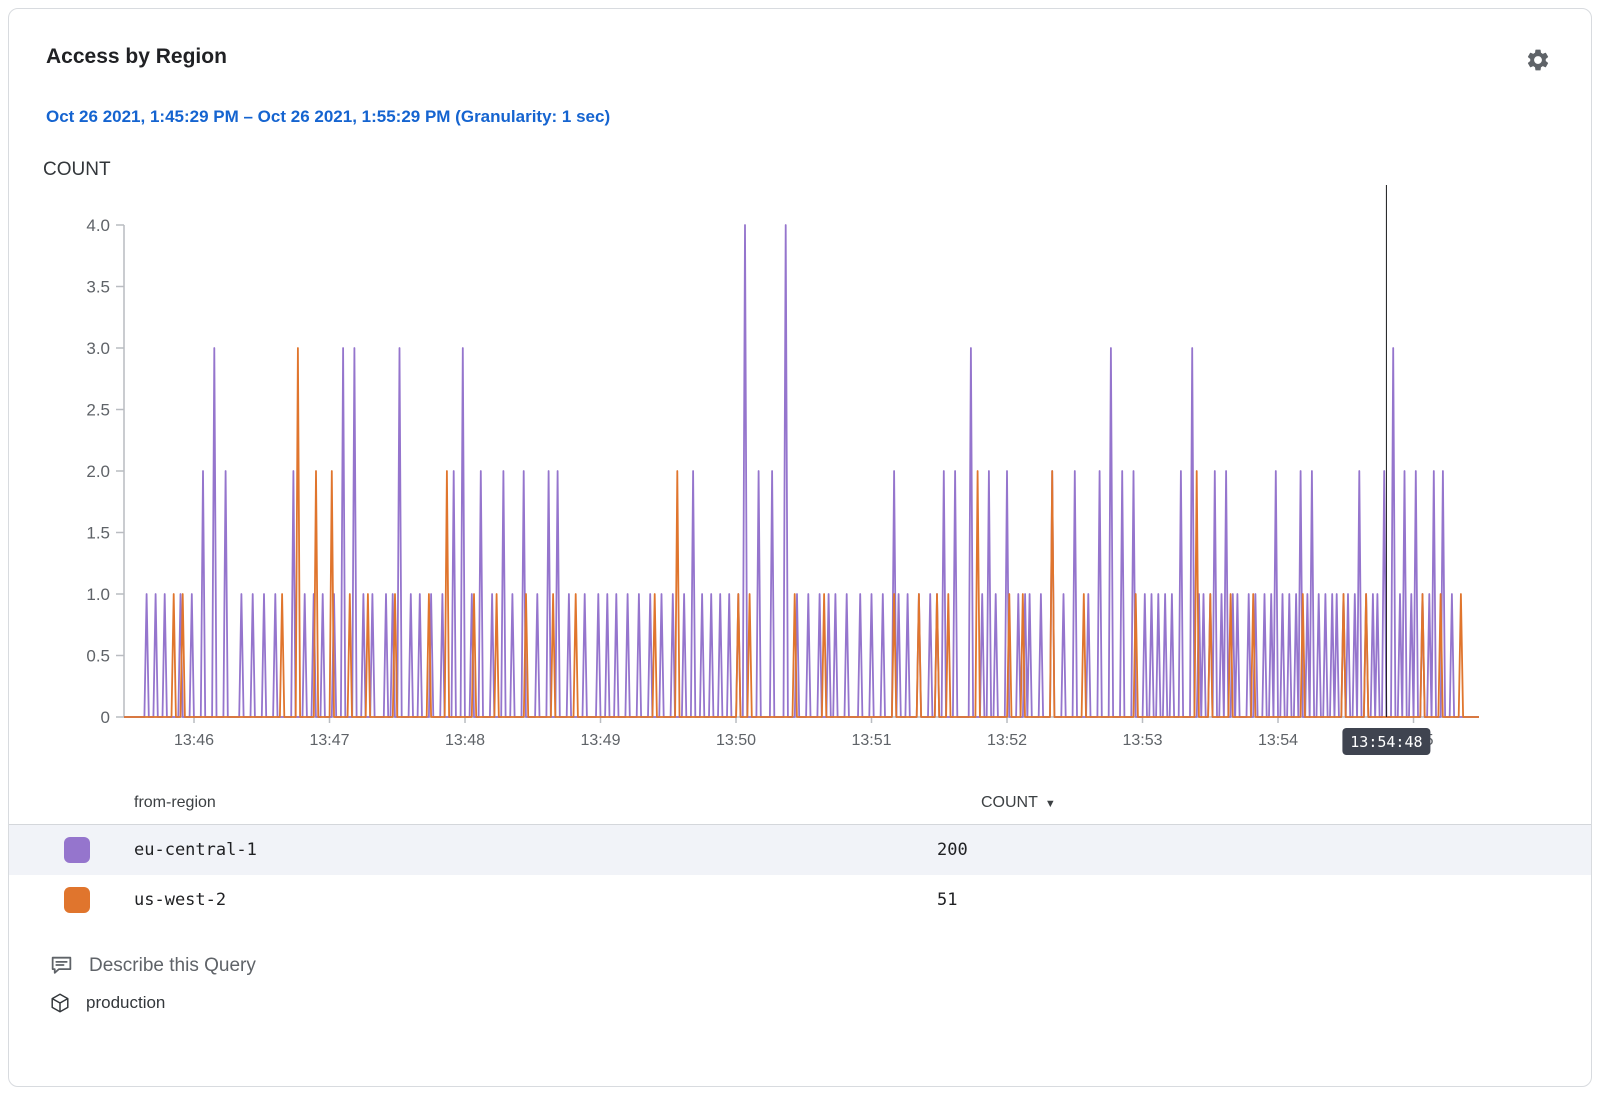 Image resolution: width=1600 pixels, height=1097 pixels. I want to click on column-header-count-label: COUNT, so click(1009, 802).